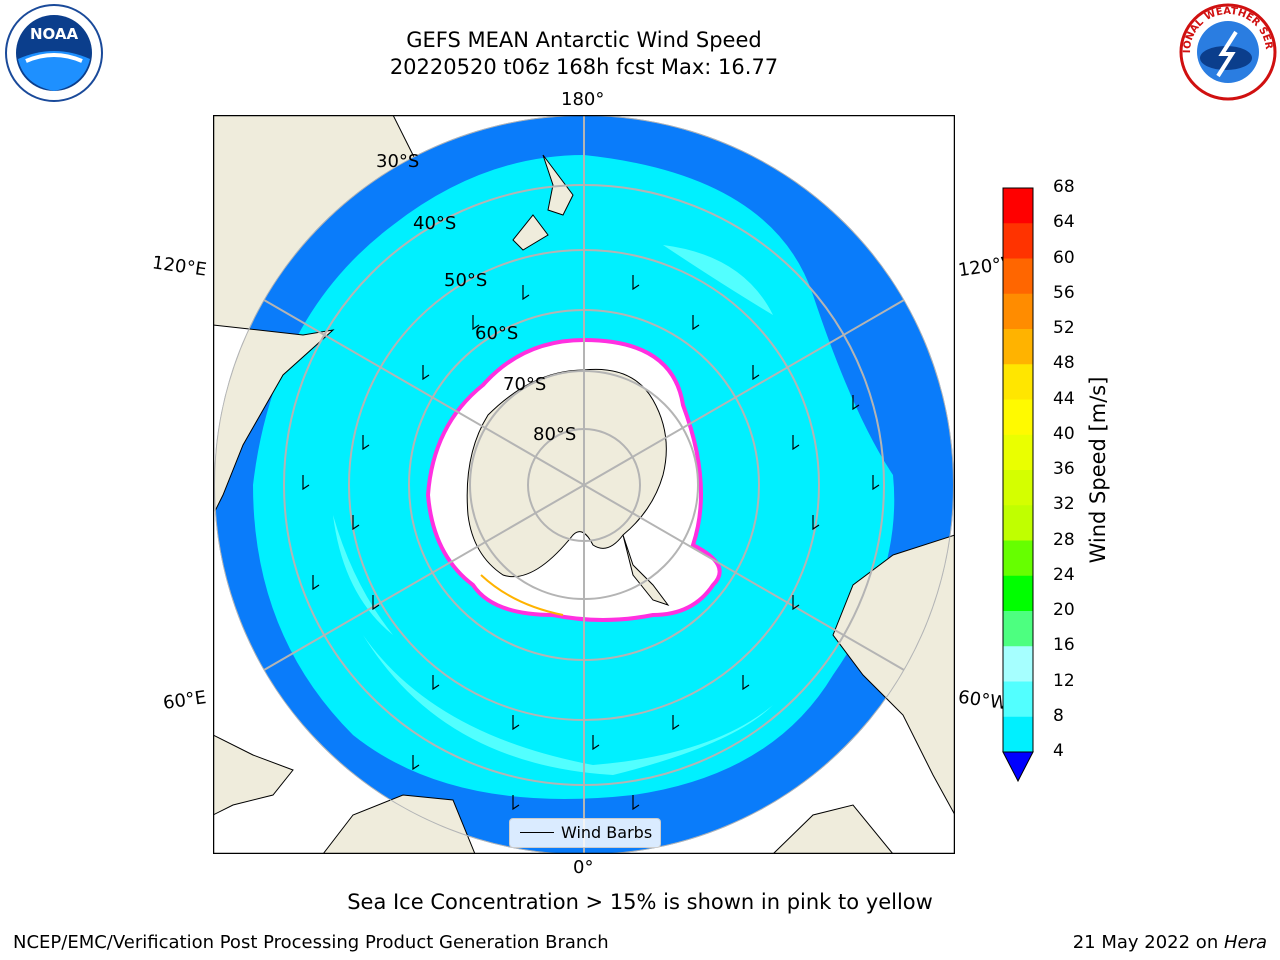 The image size is (1280, 960). What do you see at coordinates (1064, 610) in the screenshot?
I see `colorbar-tick-label: 20` at bounding box center [1064, 610].